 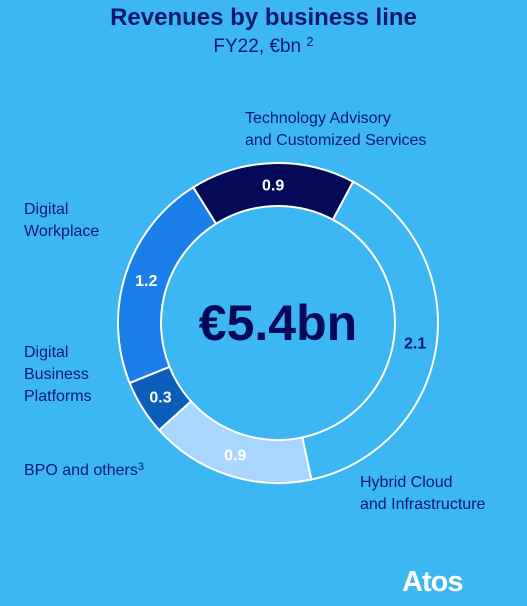 What do you see at coordinates (62, 231) in the screenshot?
I see `label-digital-workplace-line2: Workplace` at bounding box center [62, 231].